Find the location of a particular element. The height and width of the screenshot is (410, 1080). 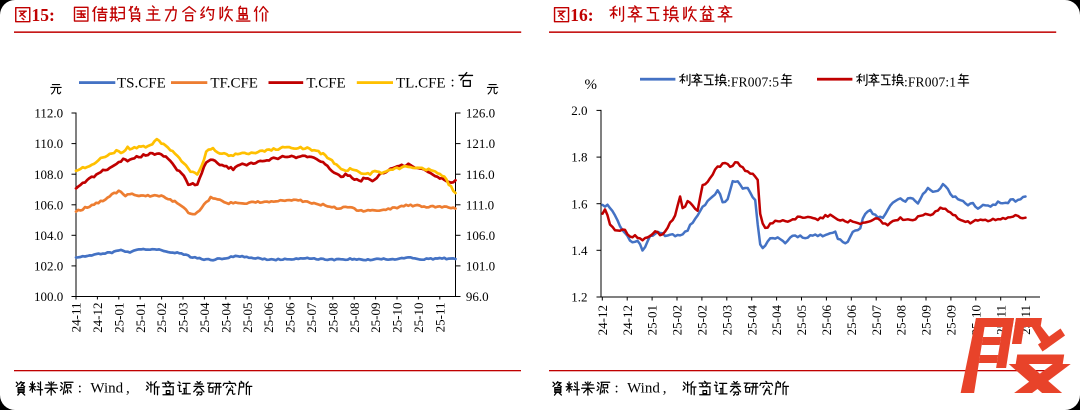

svg-text: 116.0 is located at coordinates (480, 174).